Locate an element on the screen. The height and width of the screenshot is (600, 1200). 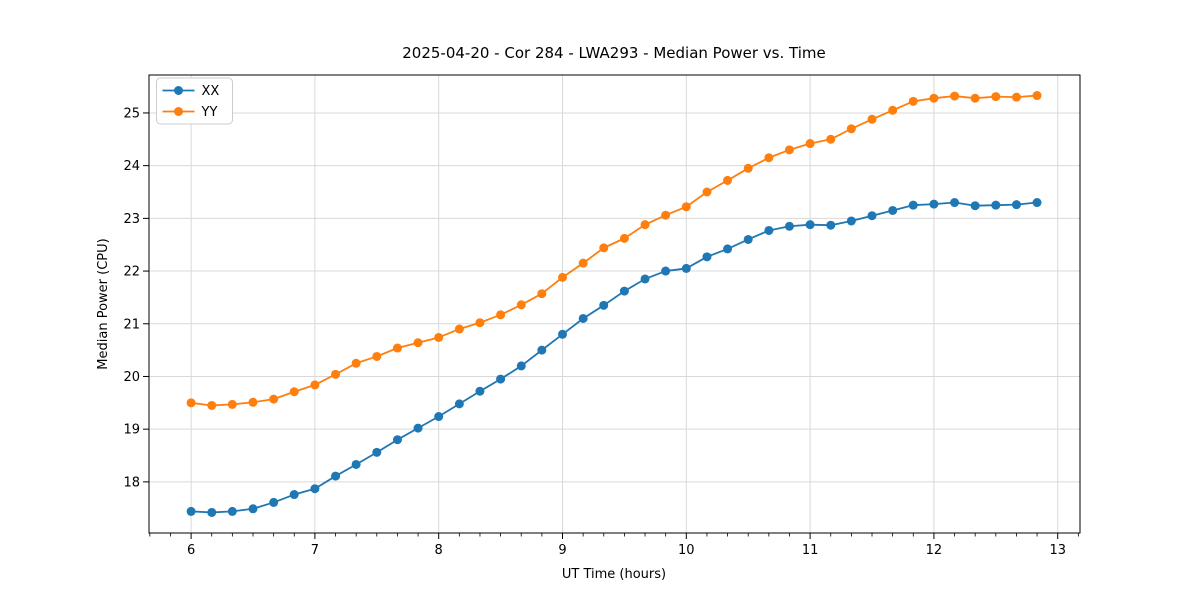
x-tick-label: 11 is located at coordinates (810, 550).